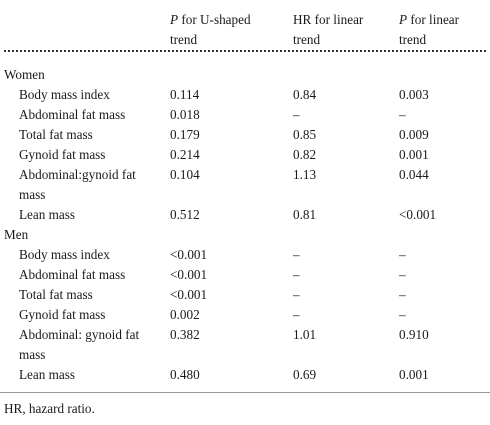 Image resolution: width=490 pixels, height=425 pixels. I want to click on header-hr-linear-trend: HR for linear trend, so click(328, 30).